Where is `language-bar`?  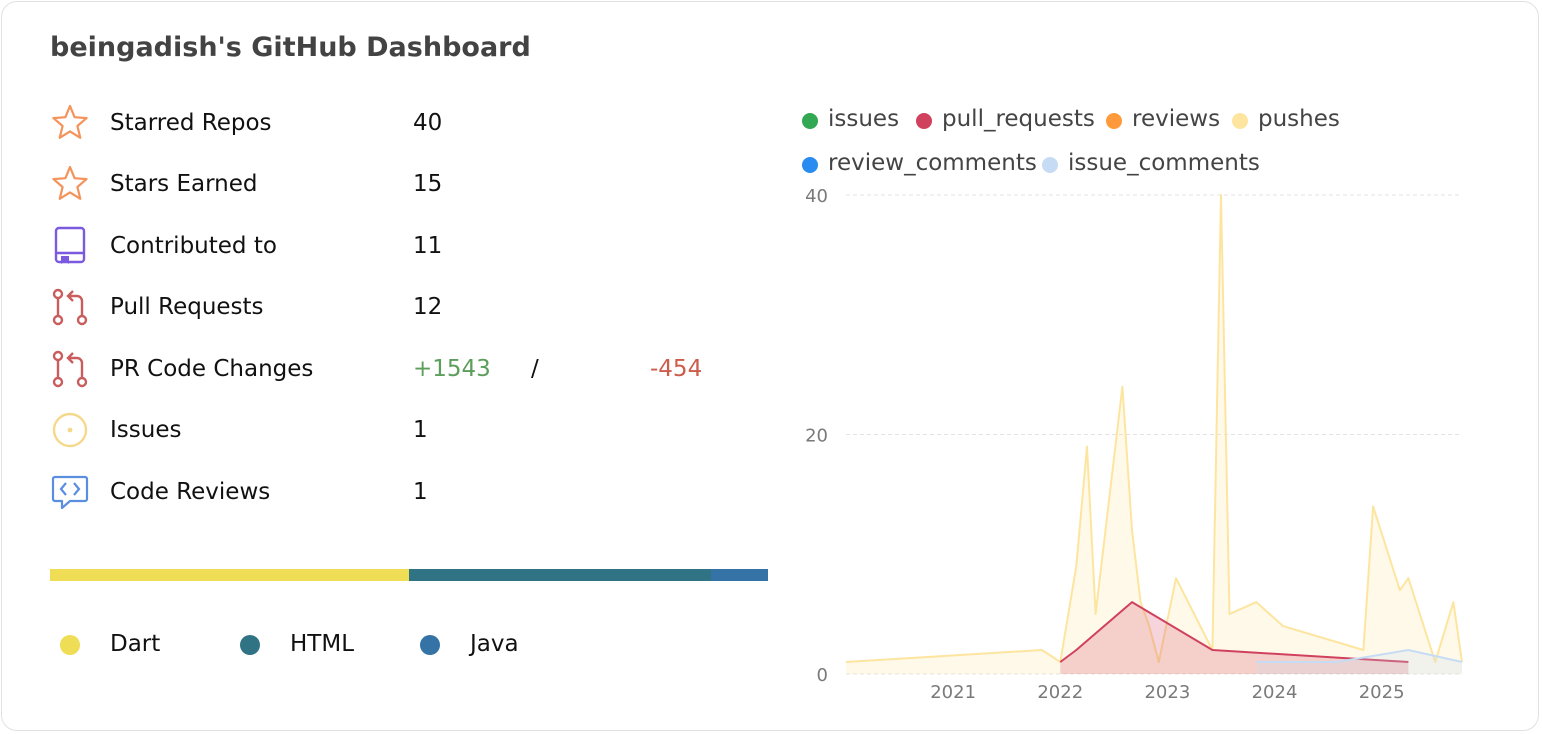 language-bar is located at coordinates (409, 575).